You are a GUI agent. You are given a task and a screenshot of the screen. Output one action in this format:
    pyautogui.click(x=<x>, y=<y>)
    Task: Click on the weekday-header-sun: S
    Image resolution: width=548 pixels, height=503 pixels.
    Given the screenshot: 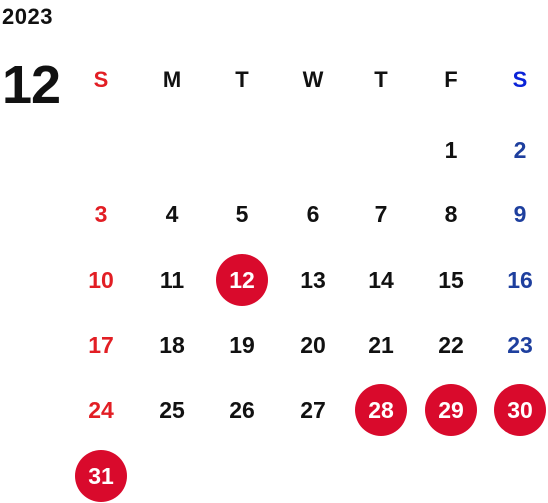 What is the action you would take?
    pyautogui.click(x=101, y=79)
    